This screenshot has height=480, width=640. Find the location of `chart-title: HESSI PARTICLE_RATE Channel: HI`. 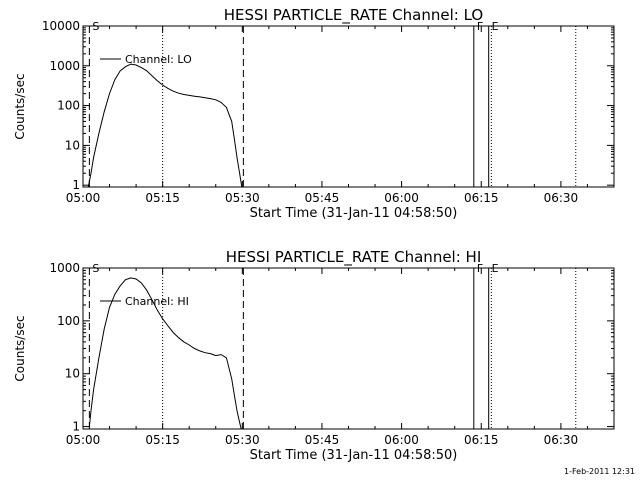

chart-title: HESSI PARTICLE_RATE Channel: HI is located at coordinates (354, 257).